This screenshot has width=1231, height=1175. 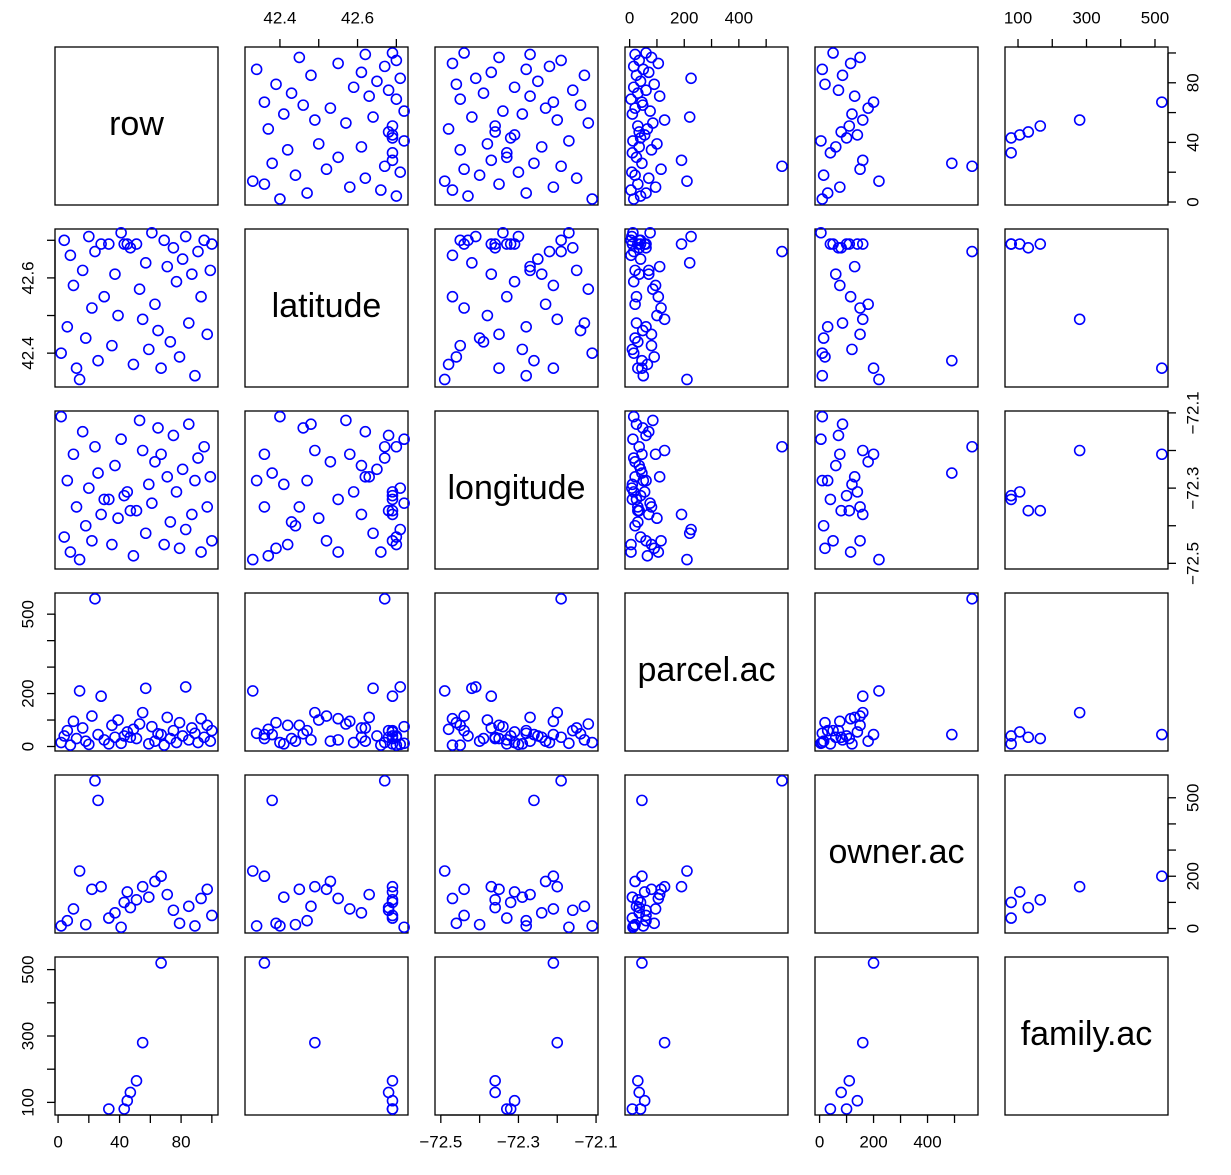 I want to click on variable-name: row, so click(x=136, y=124).